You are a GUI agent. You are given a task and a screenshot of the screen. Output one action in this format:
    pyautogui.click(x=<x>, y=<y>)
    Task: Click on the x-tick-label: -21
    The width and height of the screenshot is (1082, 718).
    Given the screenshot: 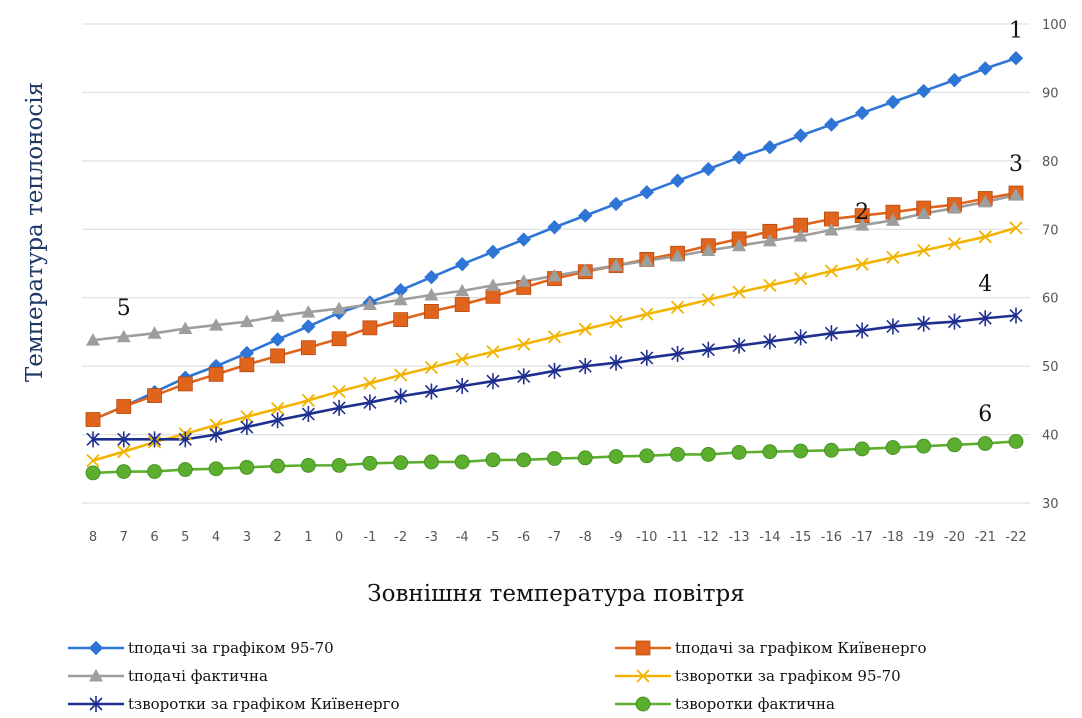 What is the action you would take?
    pyautogui.click(x=985, y=537)
    